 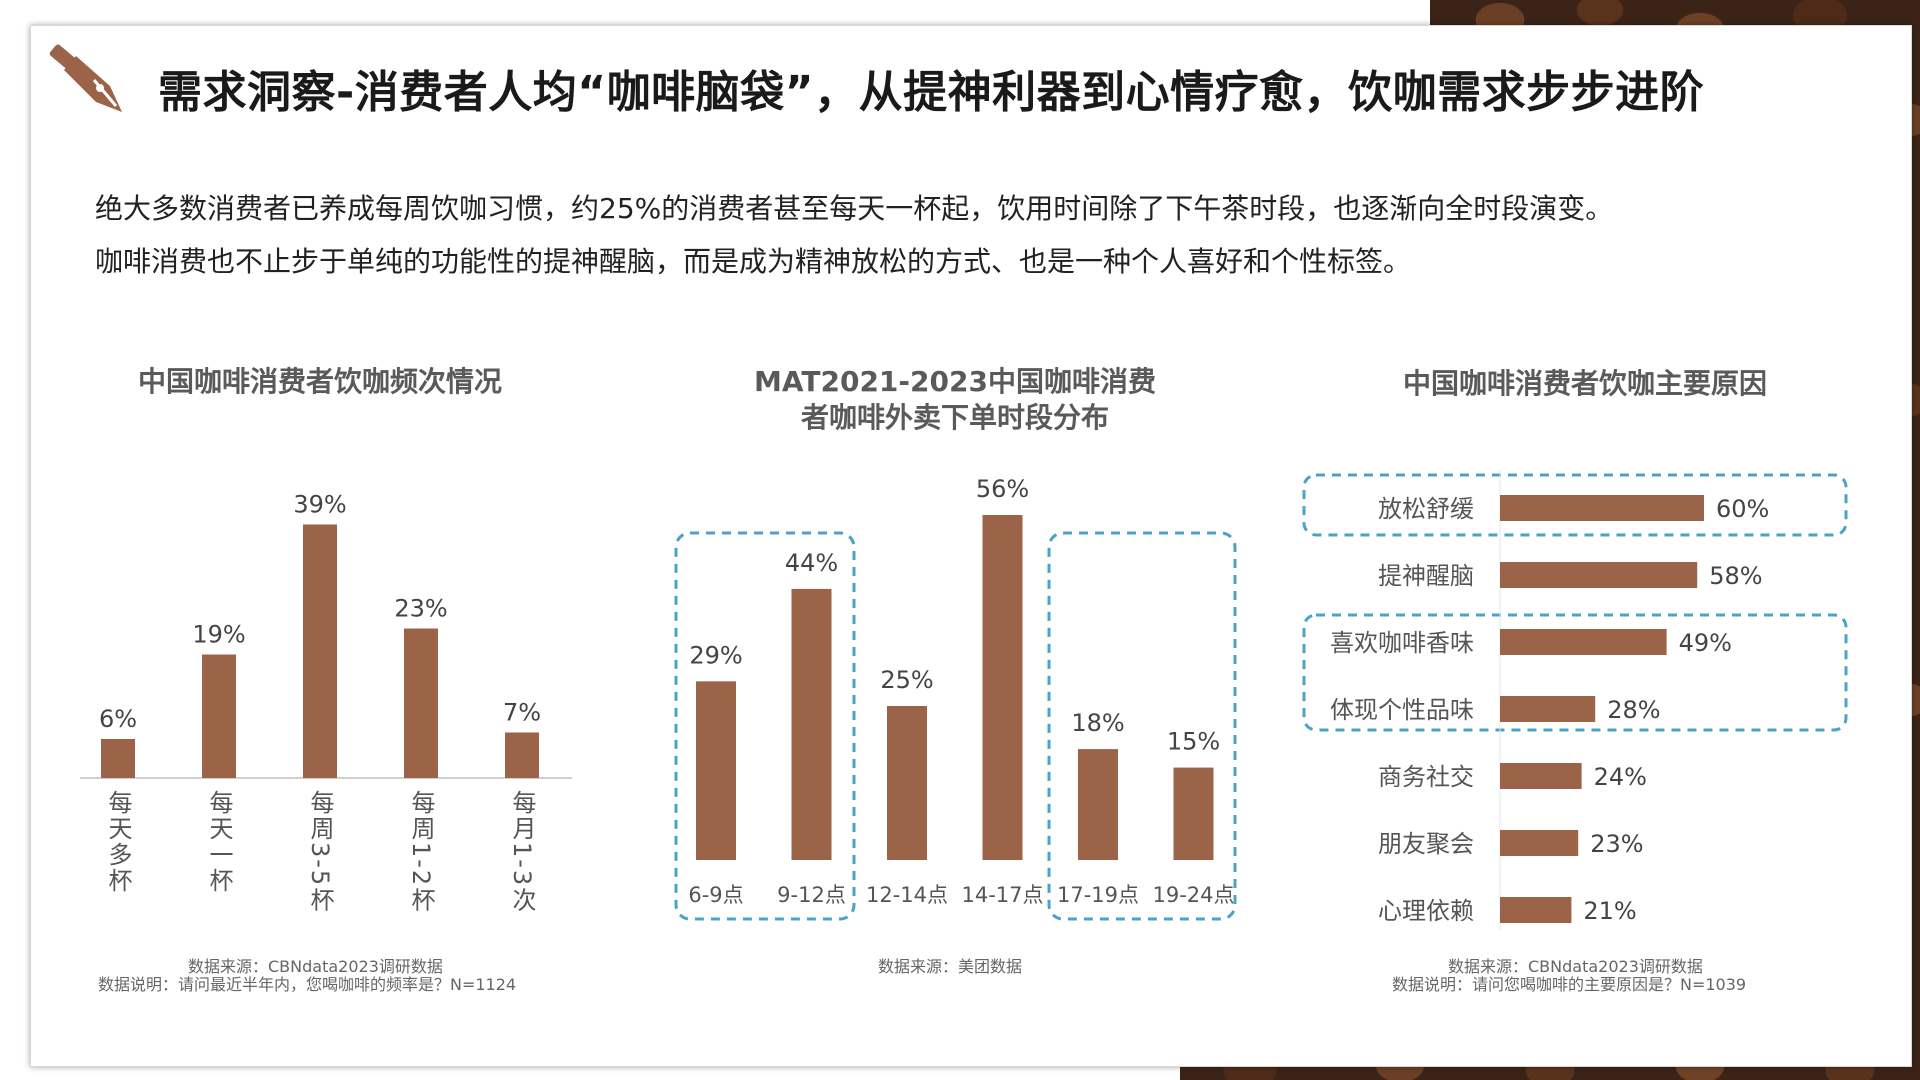 I want to click on page-title: 需求洞察-消费者人均“咖啡脑袋”，从提神利器到心情疗愈，饮咖需求步步进阶, so click(x=931, y=92).